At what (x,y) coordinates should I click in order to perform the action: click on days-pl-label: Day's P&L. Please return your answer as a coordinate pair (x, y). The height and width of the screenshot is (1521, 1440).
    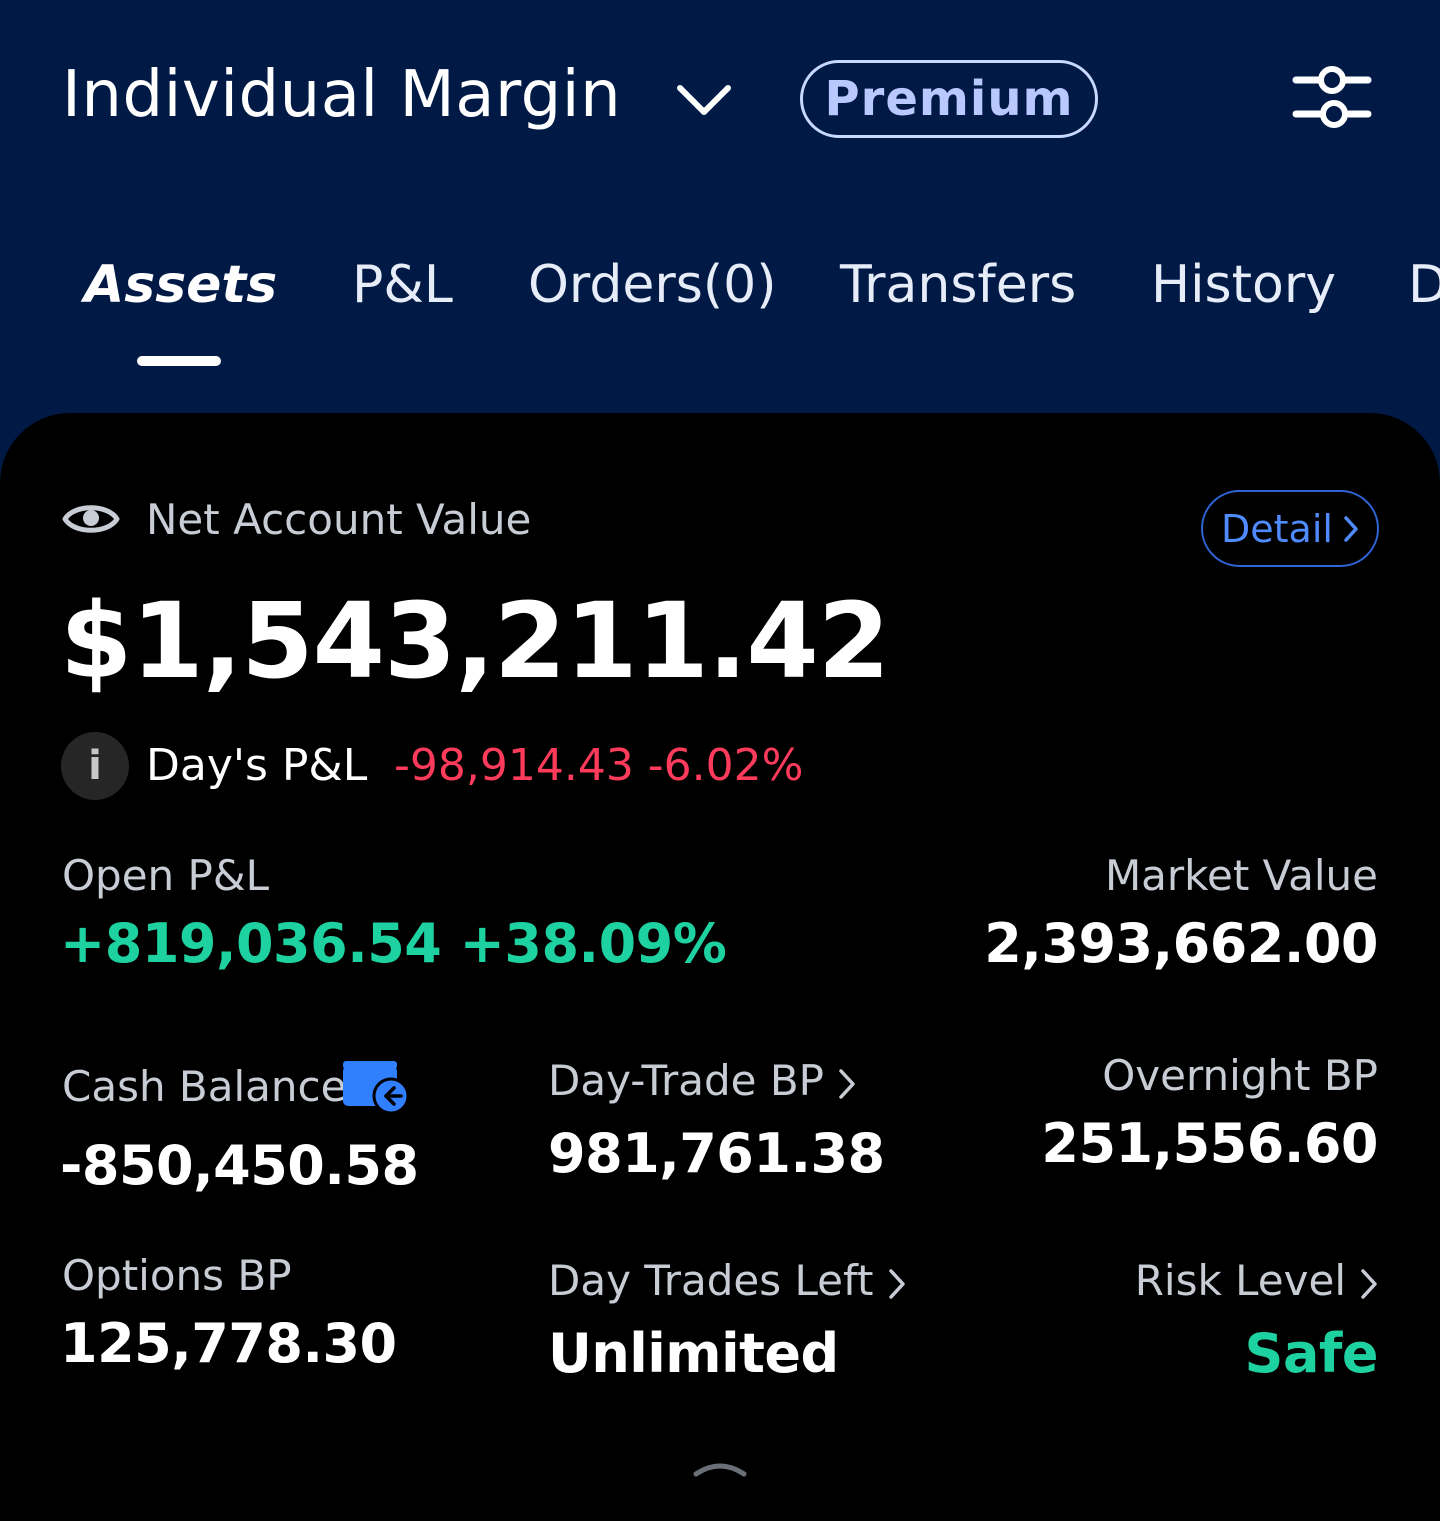
    Looking at the image, I should click on (257, 765).